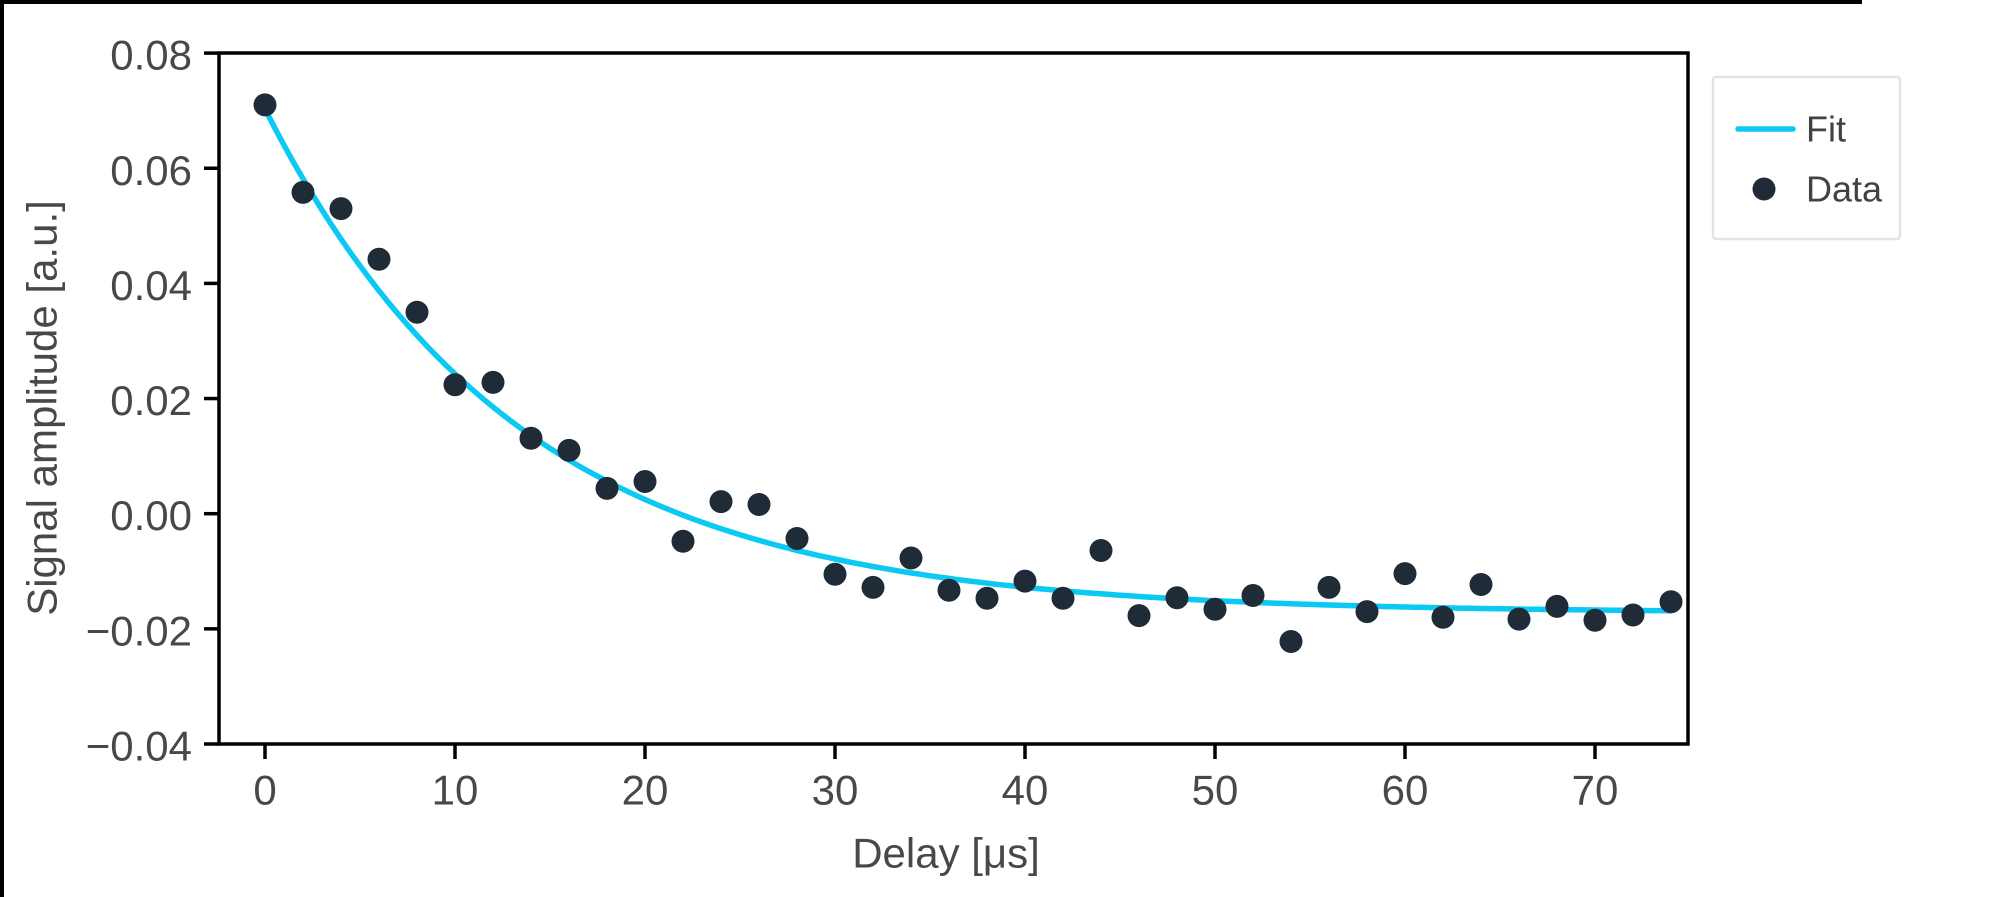  What do you see at coordinates (151, 515) in the screenshot?
I see `y-tick-label: 0.00` at bounding box center [151, 515].